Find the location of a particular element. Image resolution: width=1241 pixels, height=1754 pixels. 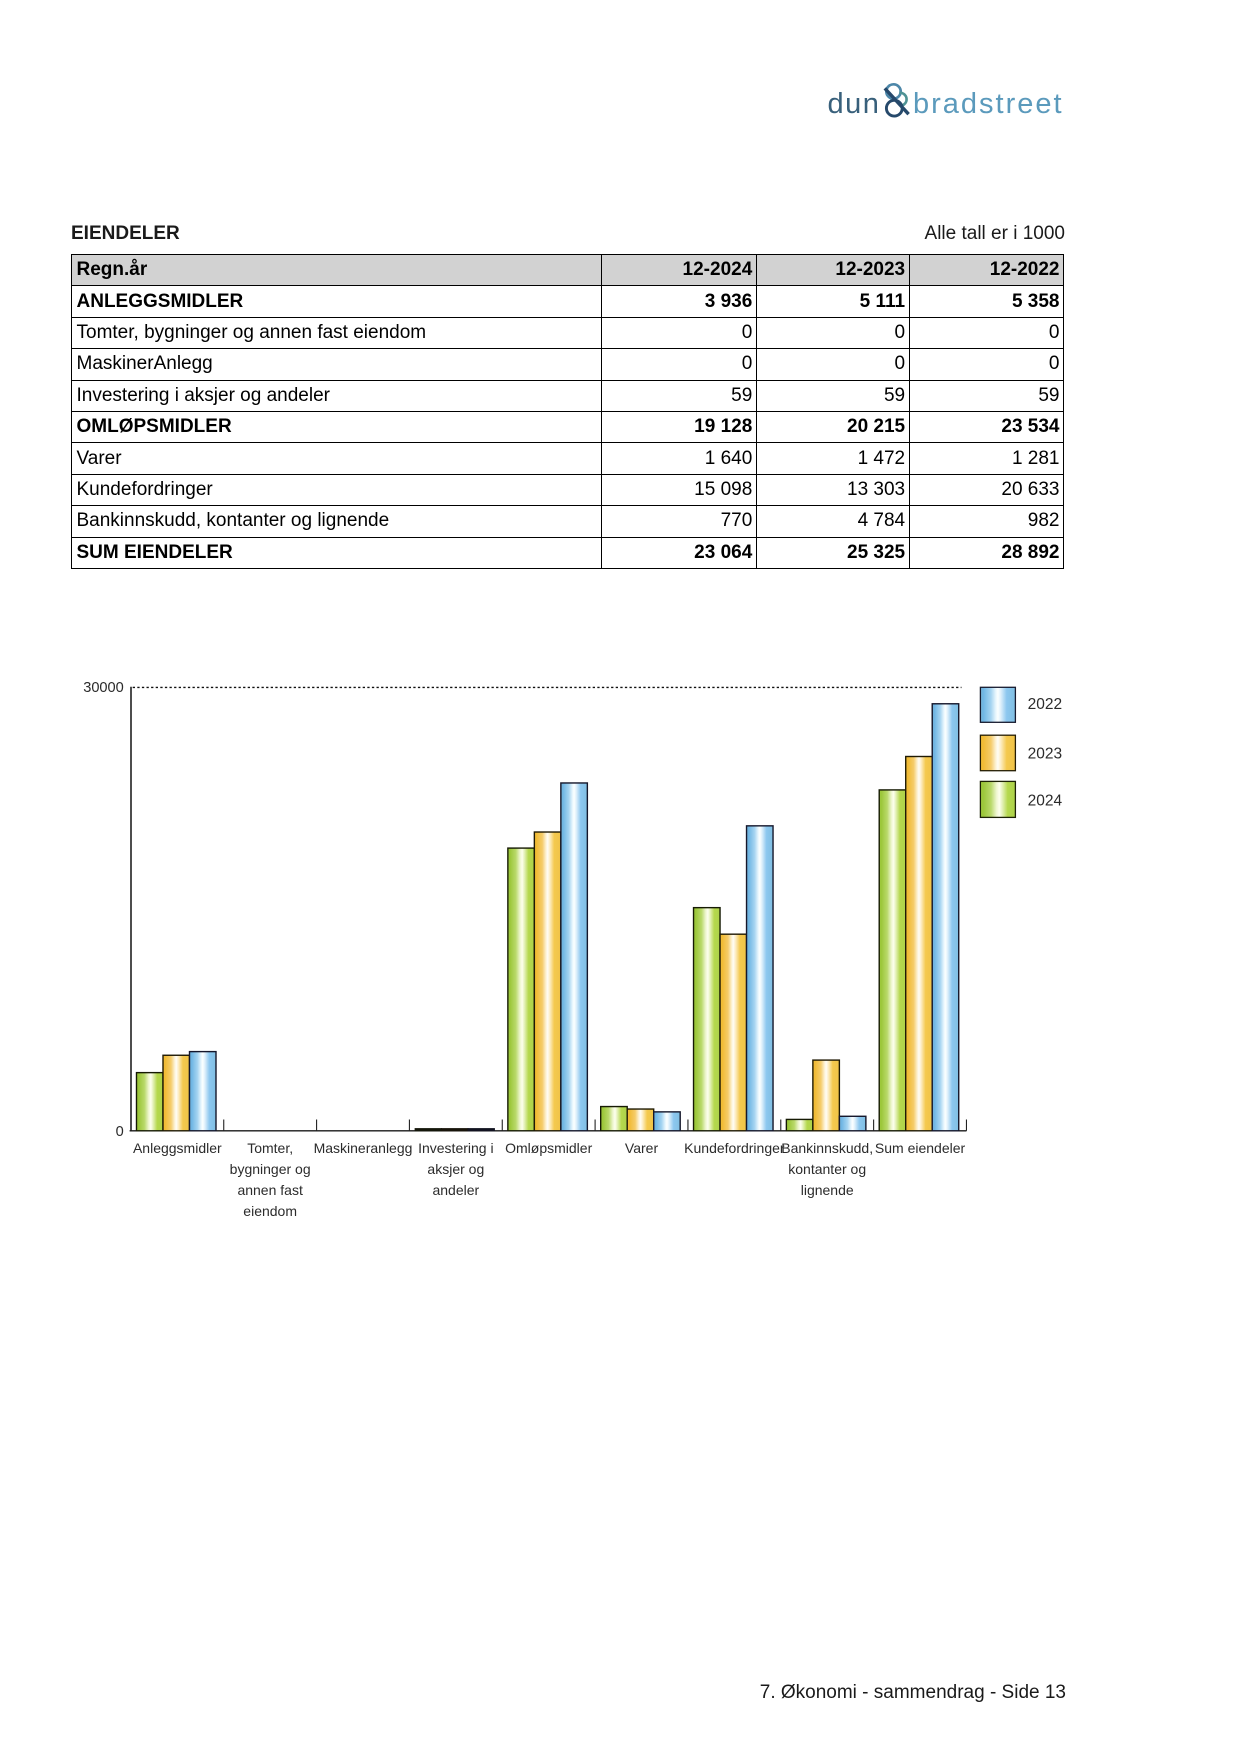

svg-text: Investering i is located at coordinates (455, 1148).